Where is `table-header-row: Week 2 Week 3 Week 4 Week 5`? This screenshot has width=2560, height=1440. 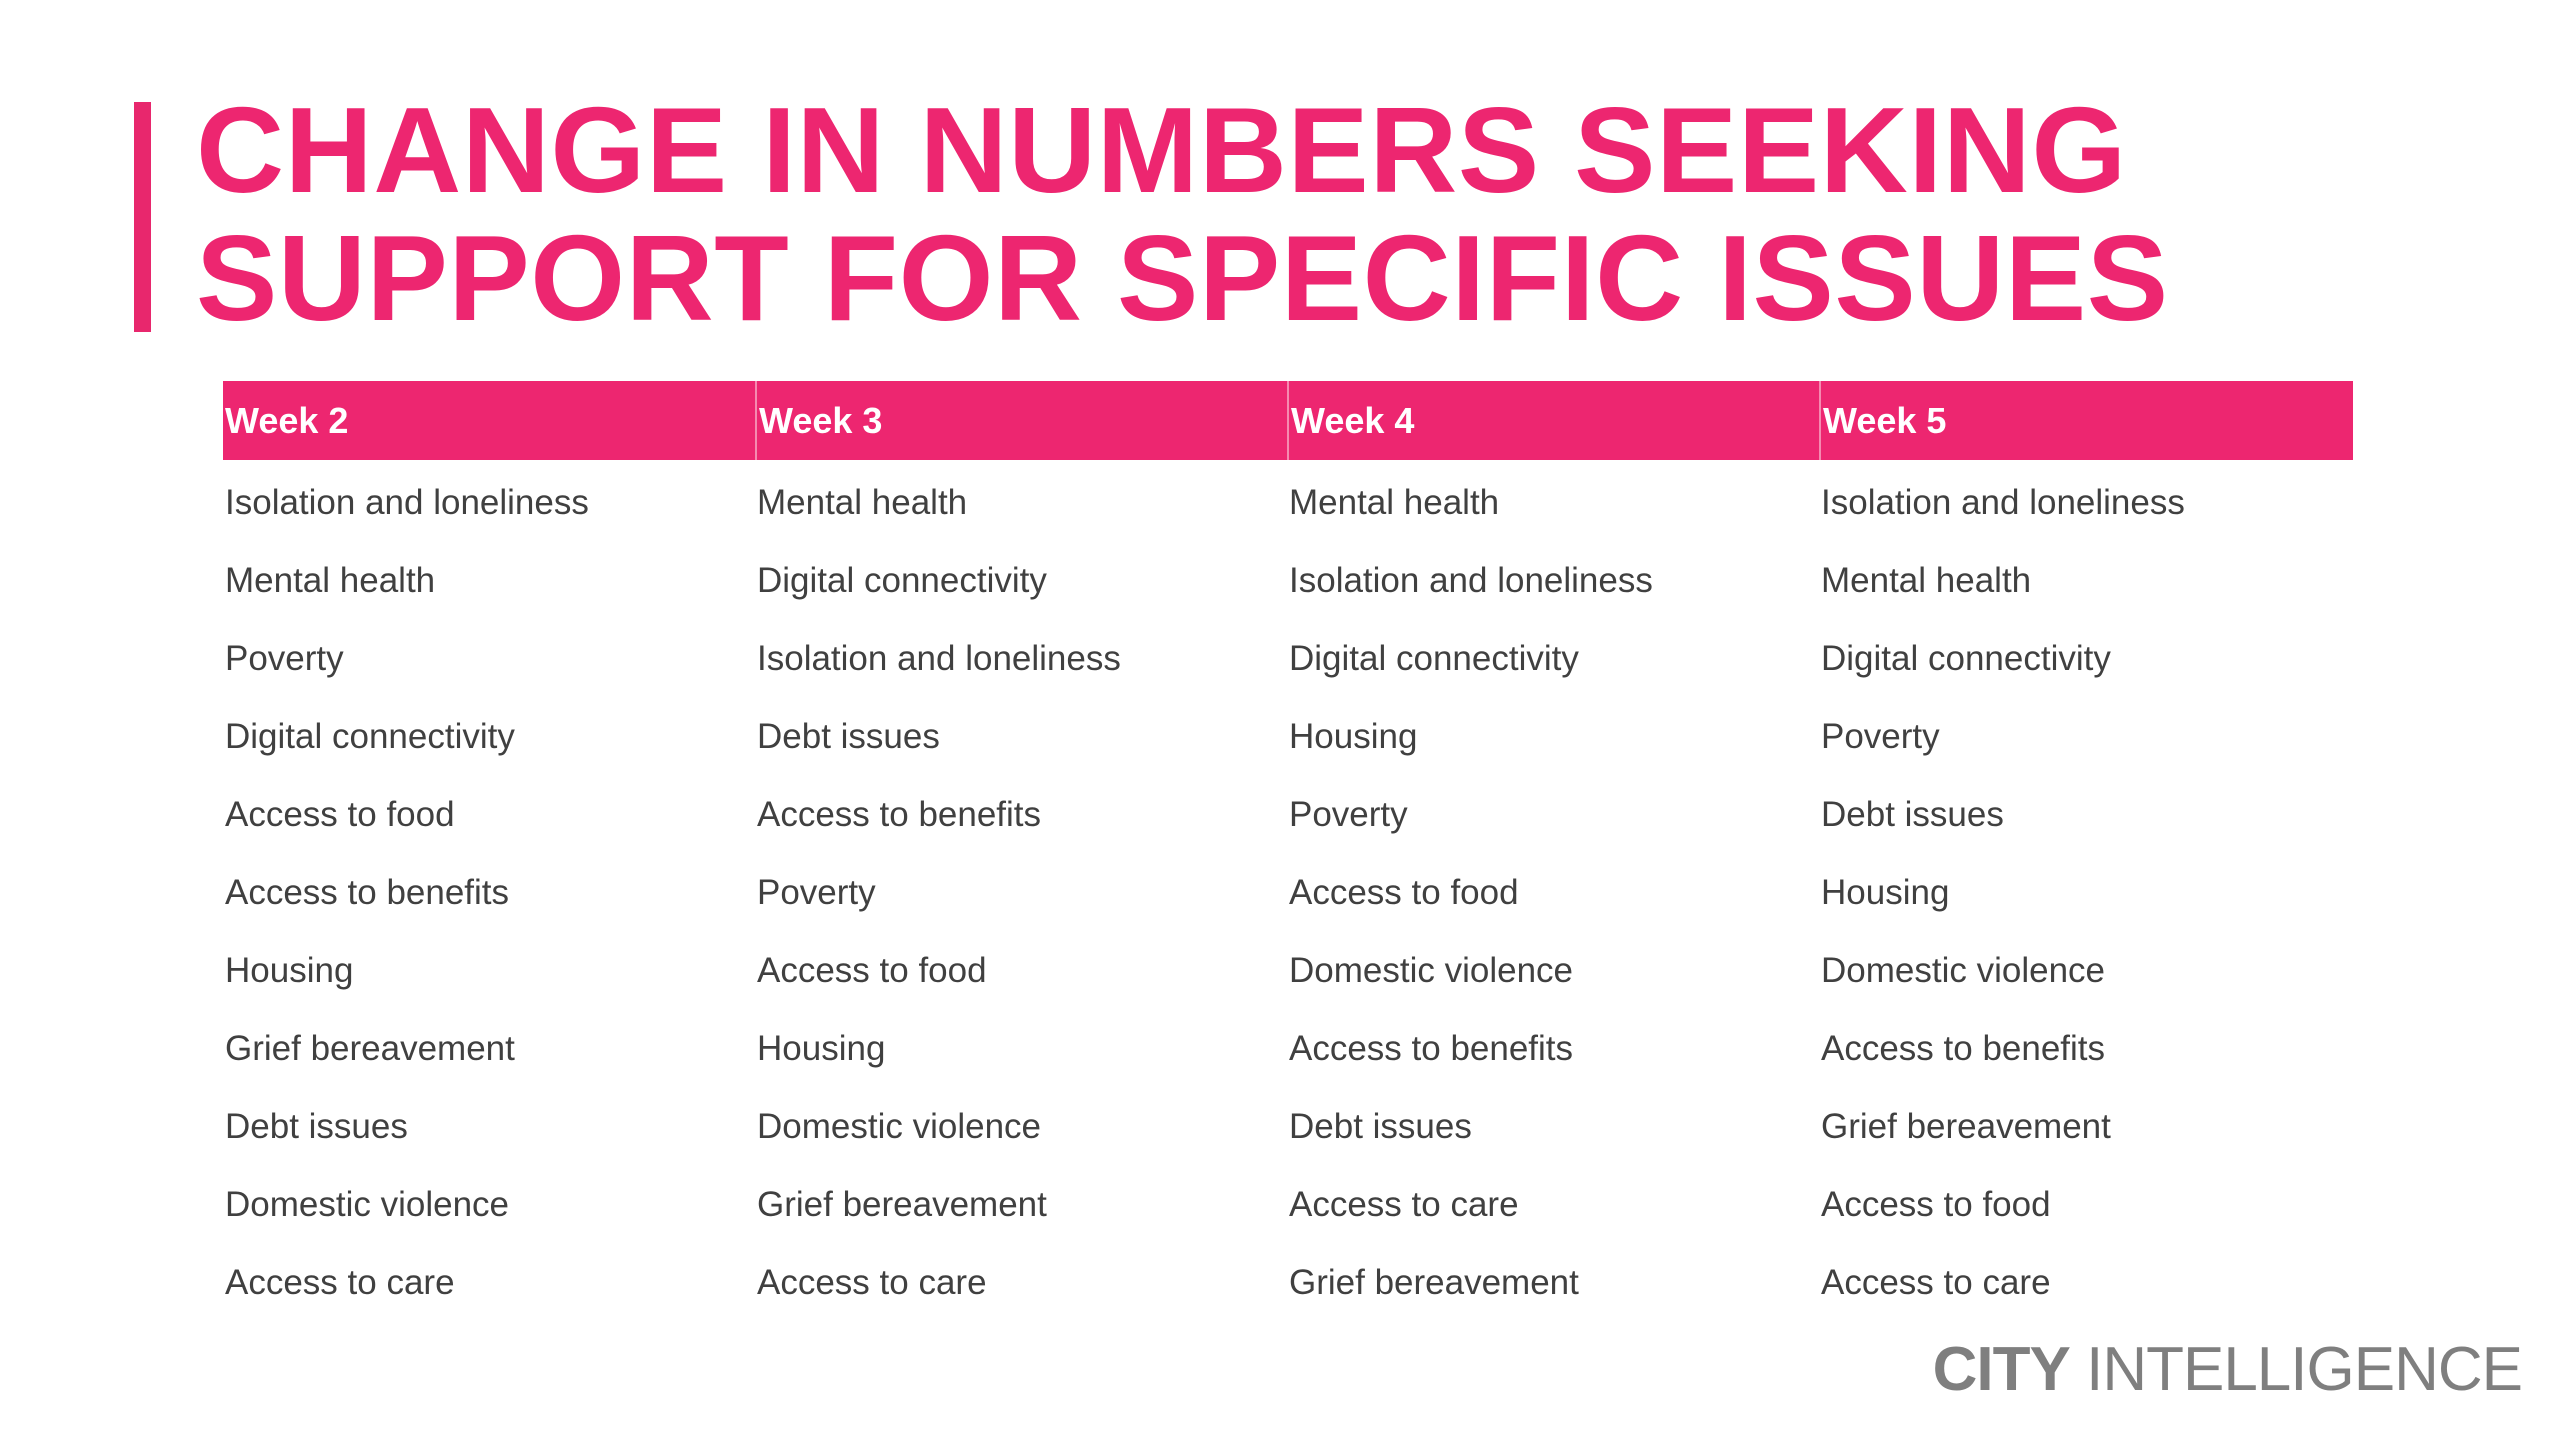
table-header-row: Week 2 Week 3 Week 4 Week 5 is located at coordinates (1288, 420).